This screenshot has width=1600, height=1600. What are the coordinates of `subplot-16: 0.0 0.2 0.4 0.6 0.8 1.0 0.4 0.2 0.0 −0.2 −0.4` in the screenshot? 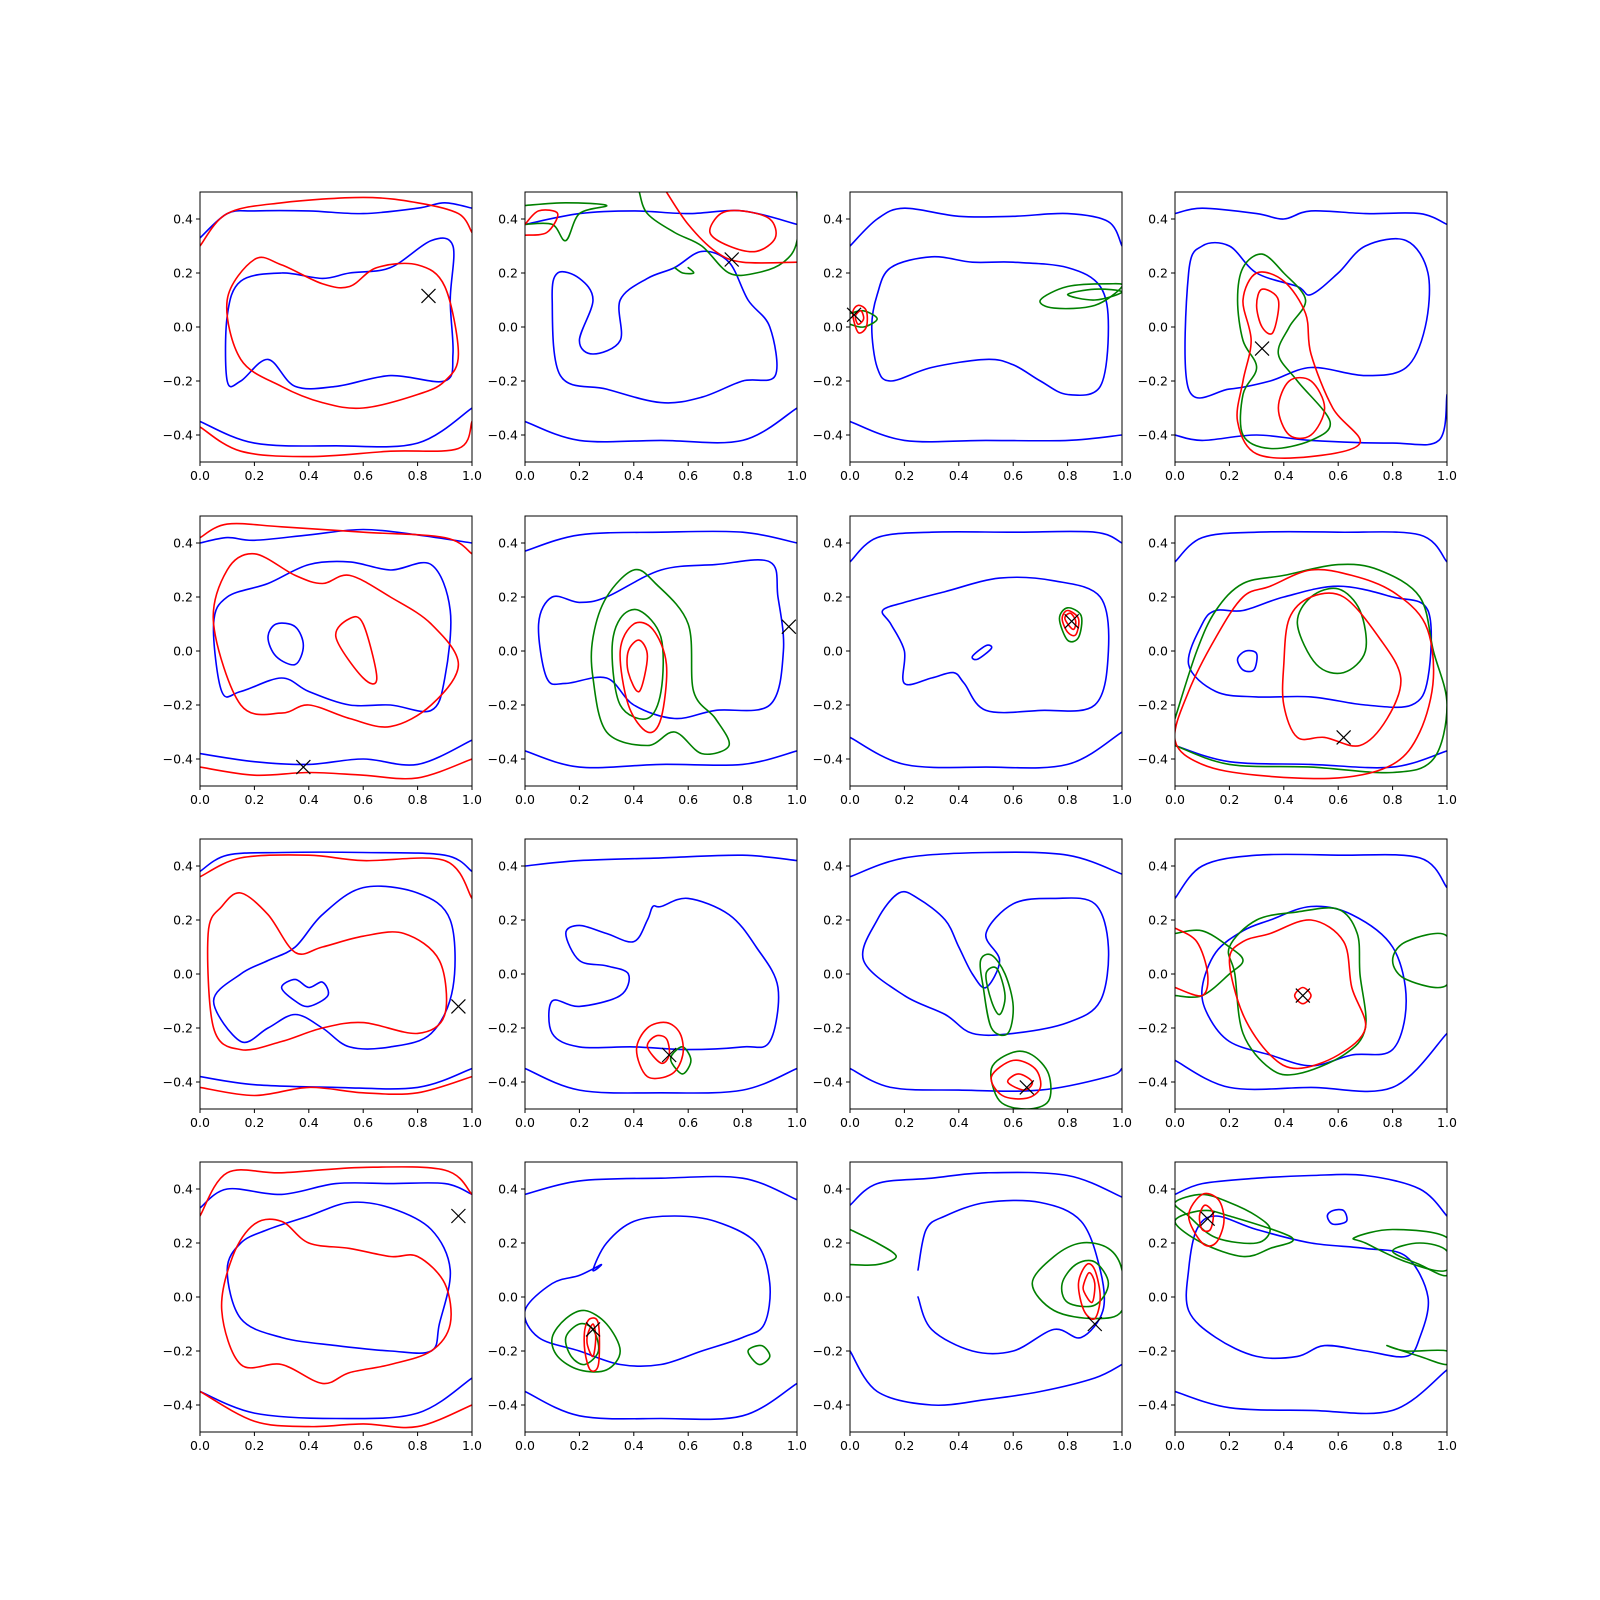 It's located at (1297, 1307).